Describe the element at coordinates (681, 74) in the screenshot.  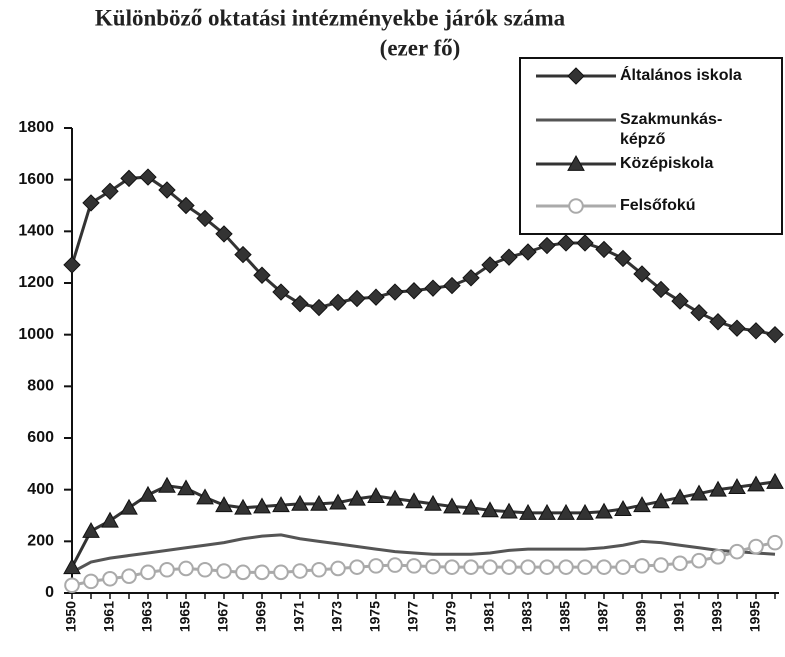
I see `legend-label: Általános iskola` at that location.